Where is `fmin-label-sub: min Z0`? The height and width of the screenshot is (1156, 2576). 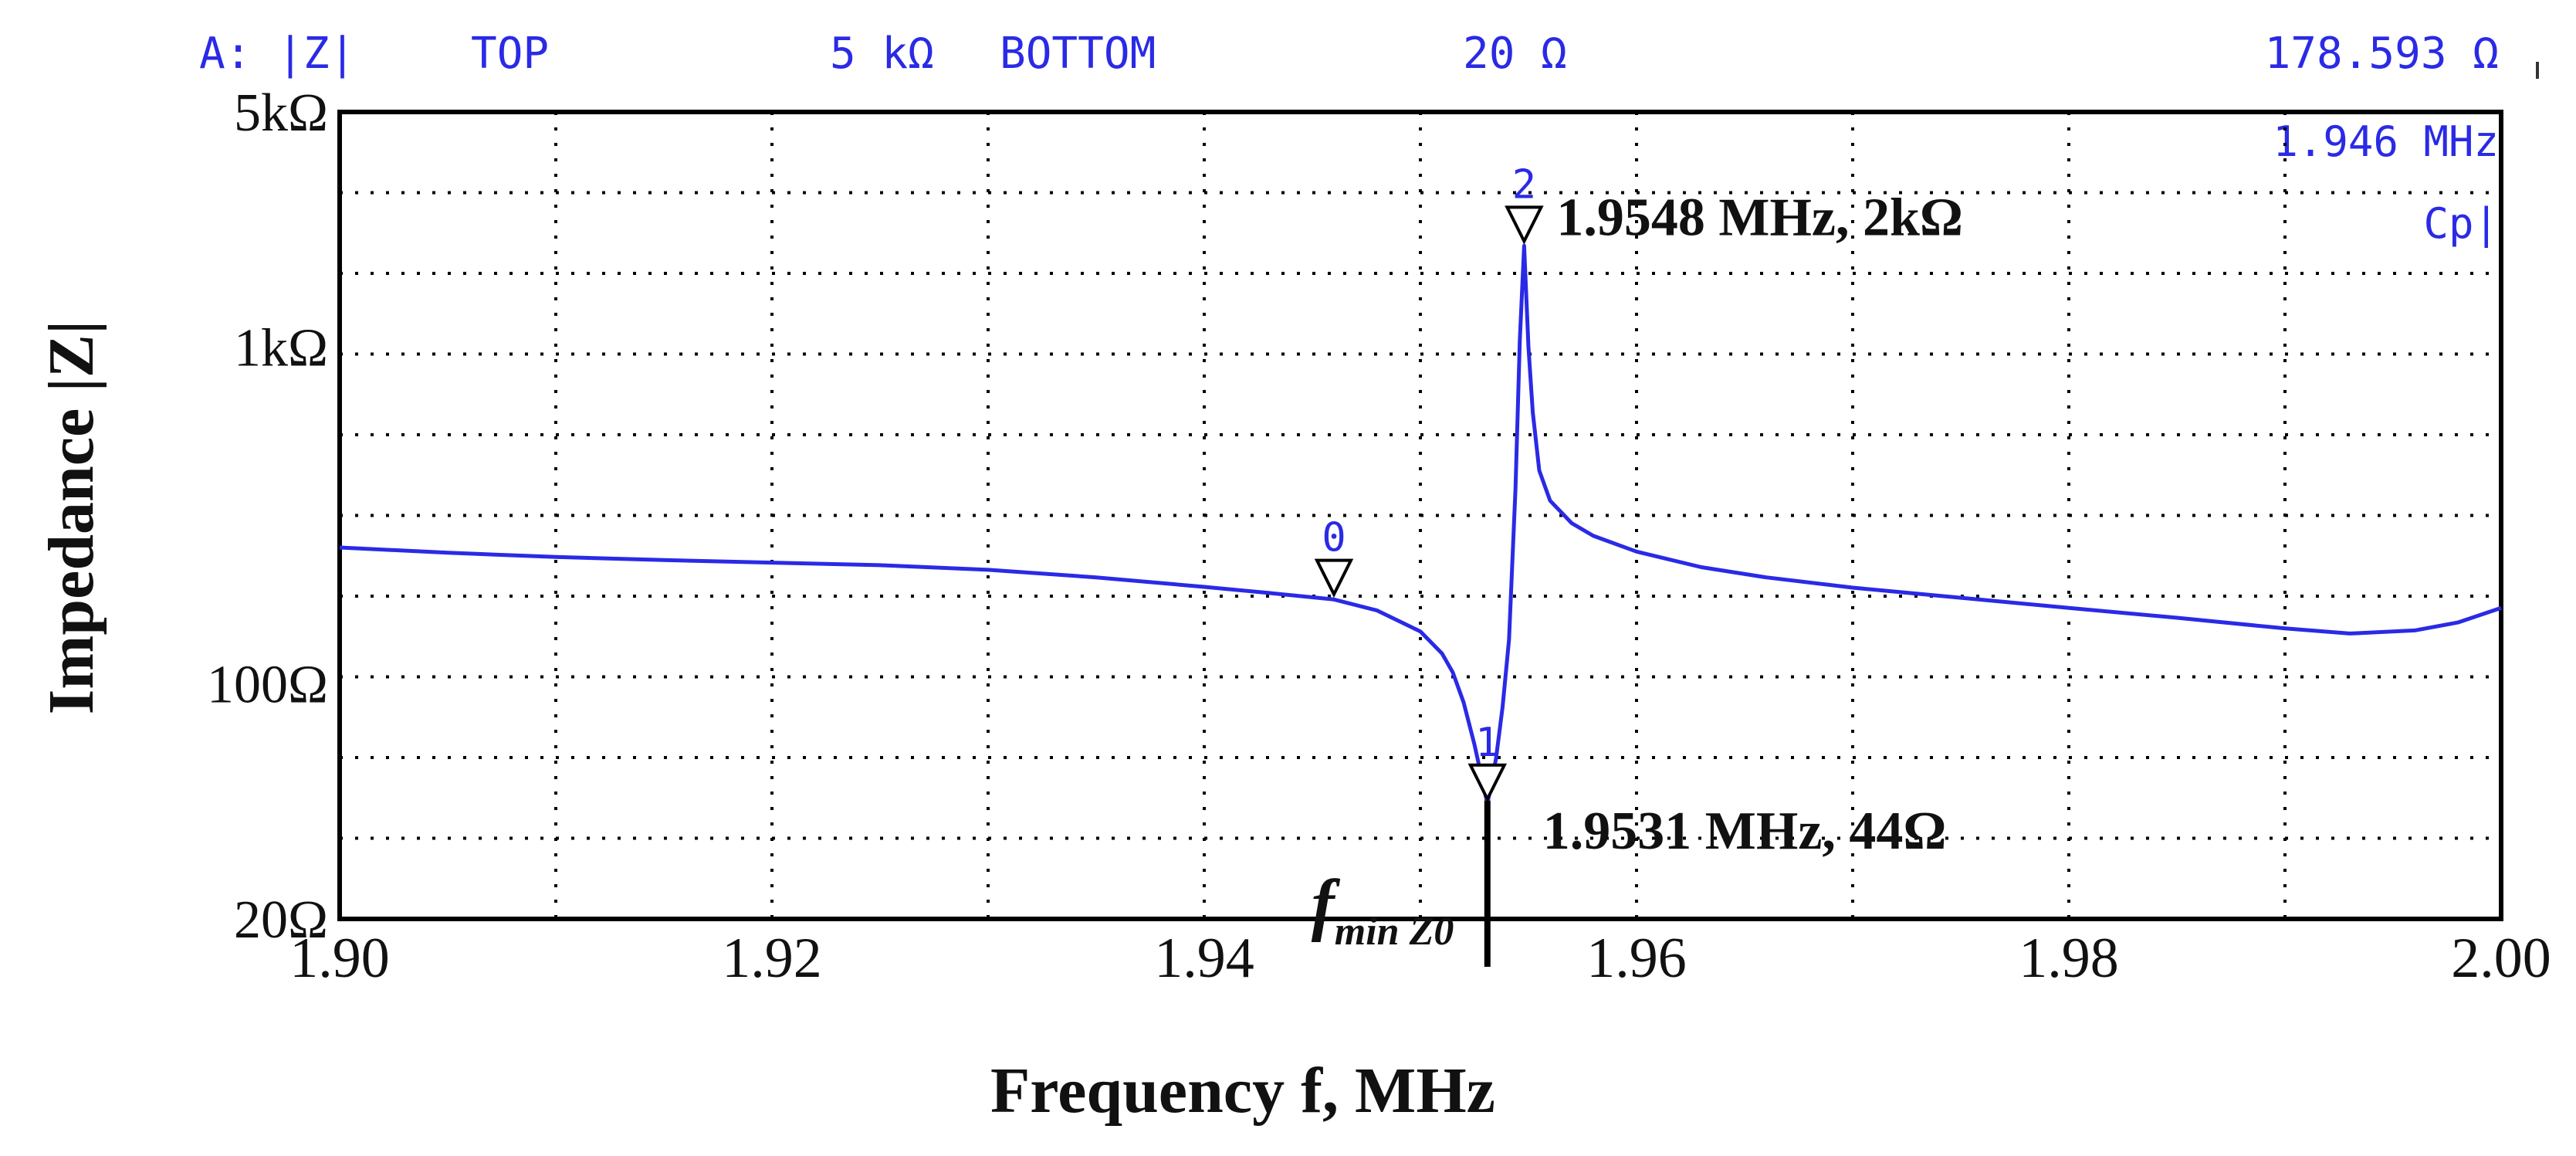
fmin-label-sub: min Z0 is located at coordinates (1394, 932).